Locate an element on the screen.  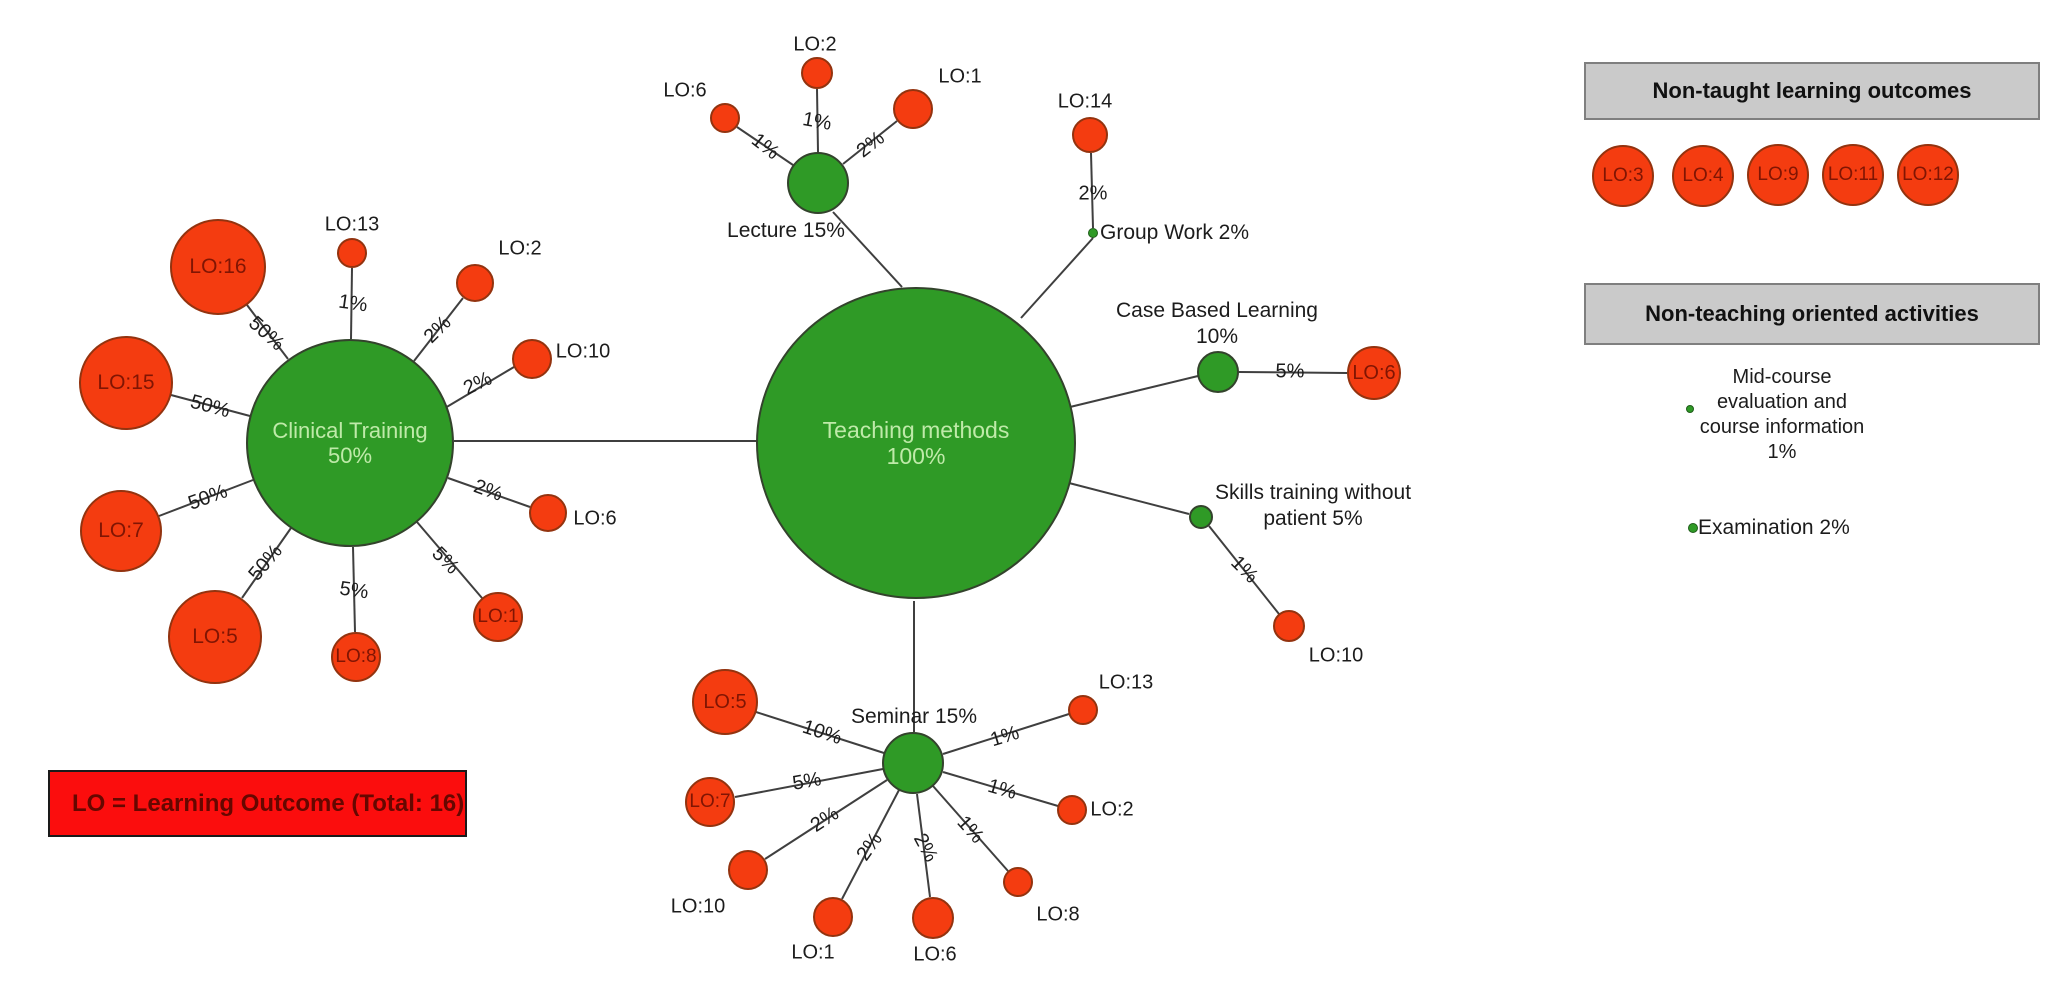
node-examination-dot is located at coordinates (1693, 528).